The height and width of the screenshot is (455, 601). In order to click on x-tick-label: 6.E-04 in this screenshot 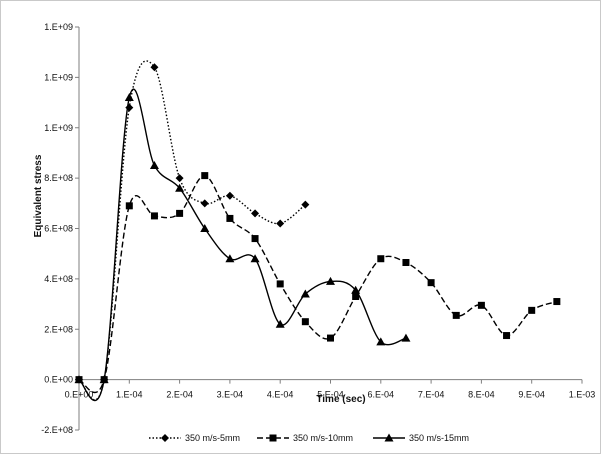, I will do `click(381, 395)`.